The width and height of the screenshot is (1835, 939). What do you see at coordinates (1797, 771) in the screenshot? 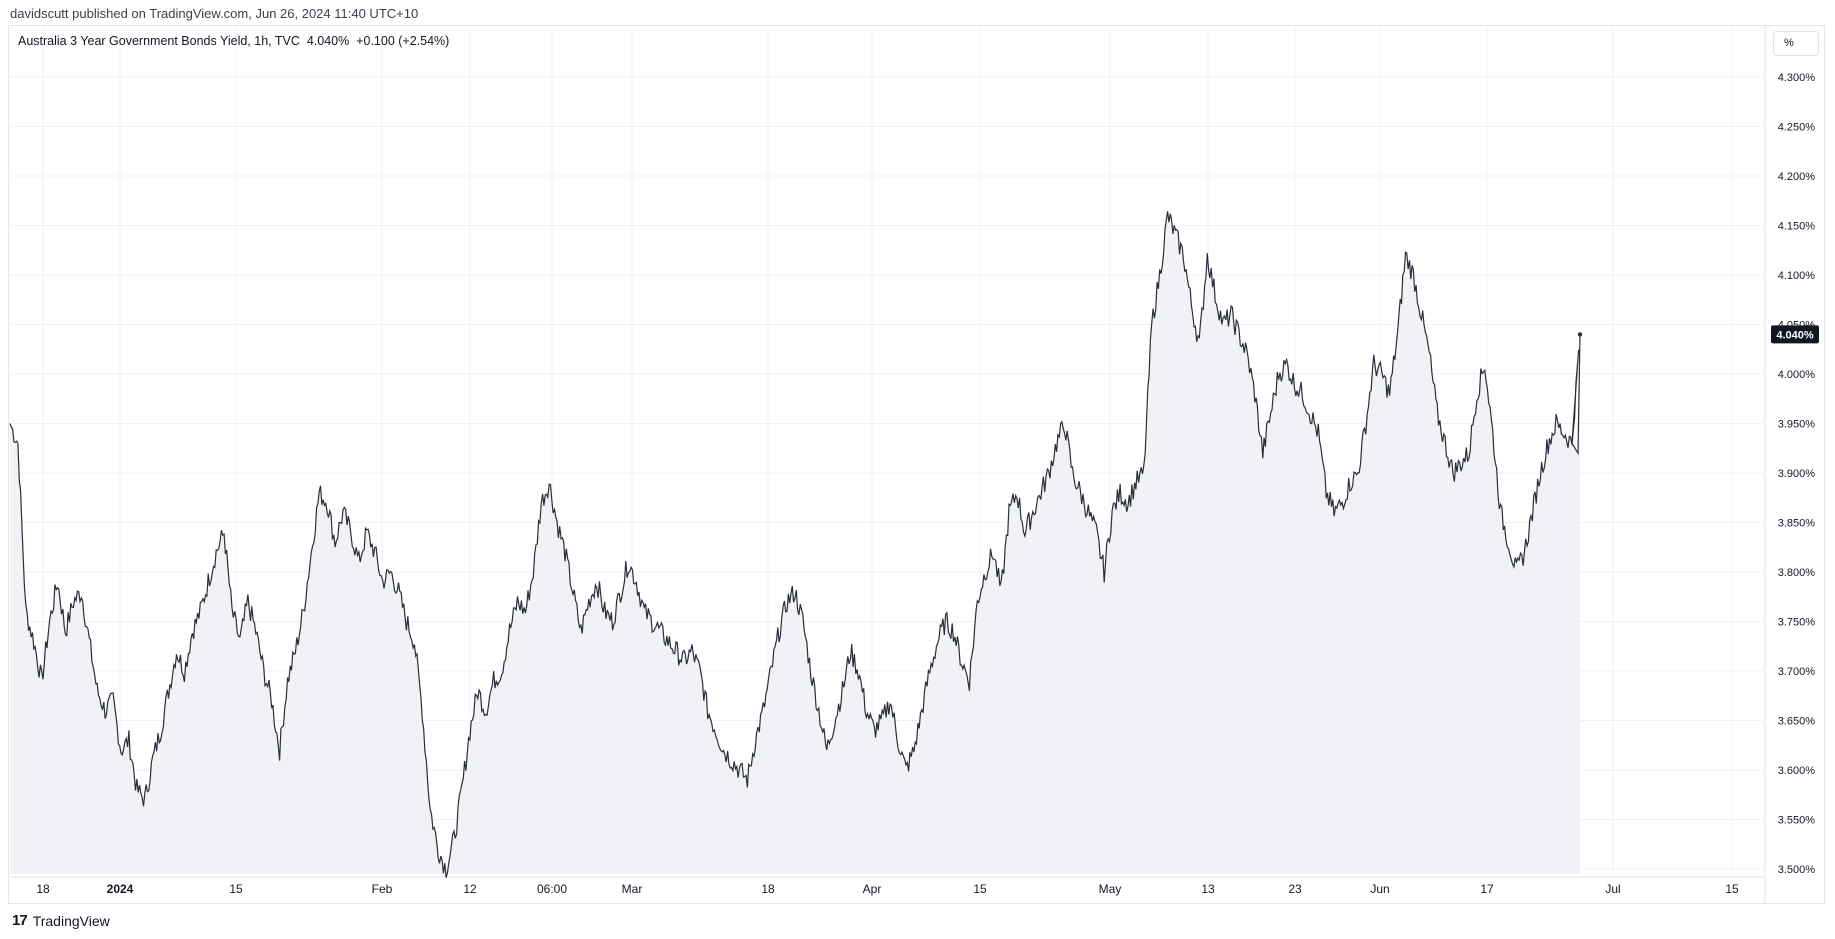
I see `y-tick-label: 3.600%` at bounding box center [1797, 771].